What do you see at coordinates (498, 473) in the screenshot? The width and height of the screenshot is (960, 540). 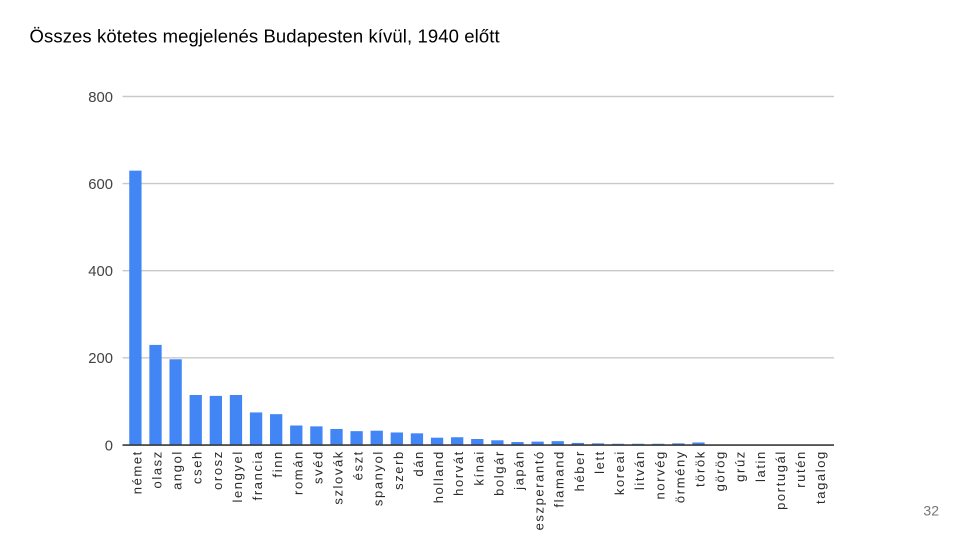 I see `svg-text: bolgár` at bounding box center [498, 473].